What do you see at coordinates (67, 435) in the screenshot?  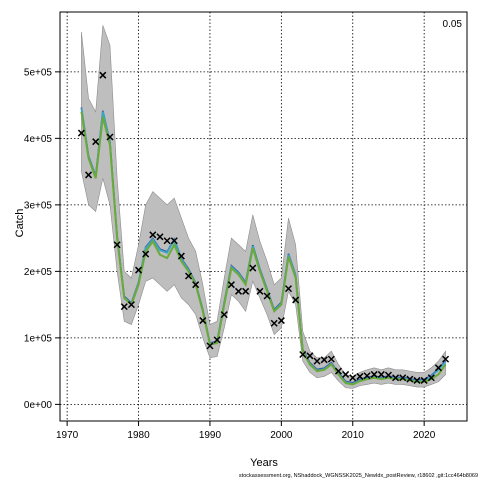 I see `x-tick-label: 1970` at bounding box center [67, 435].